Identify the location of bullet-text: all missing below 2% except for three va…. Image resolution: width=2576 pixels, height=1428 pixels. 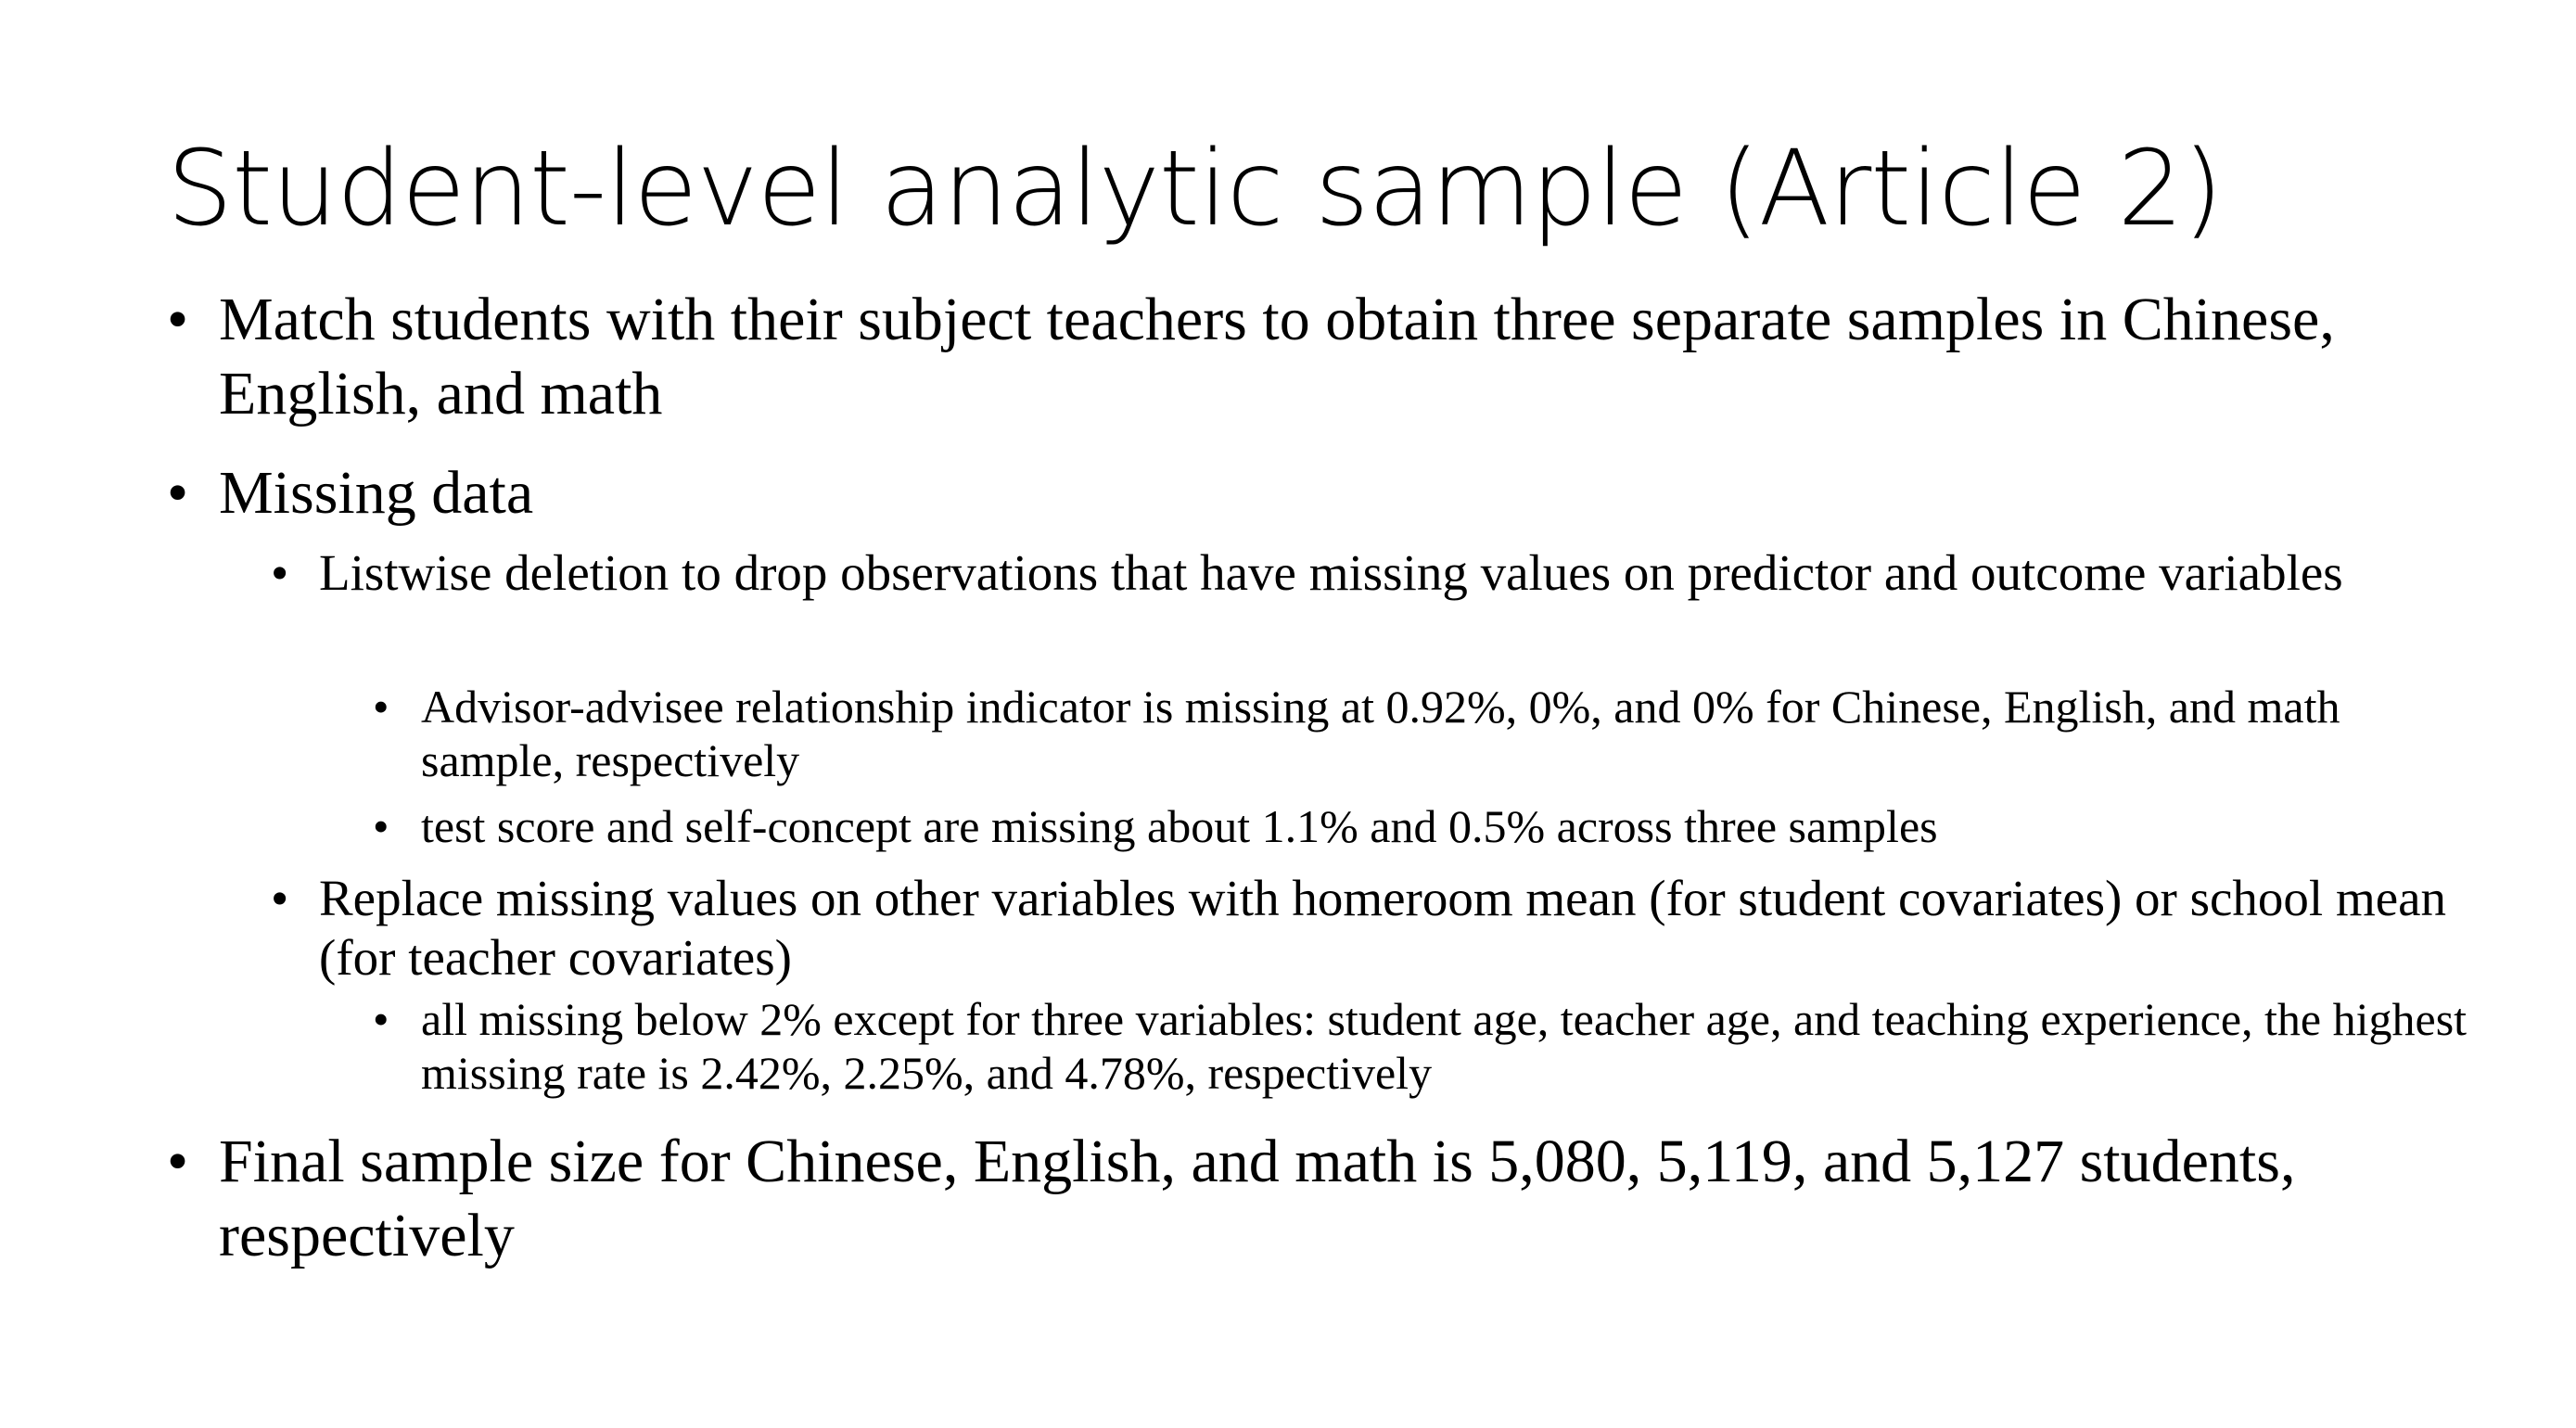
(1444, 1046).